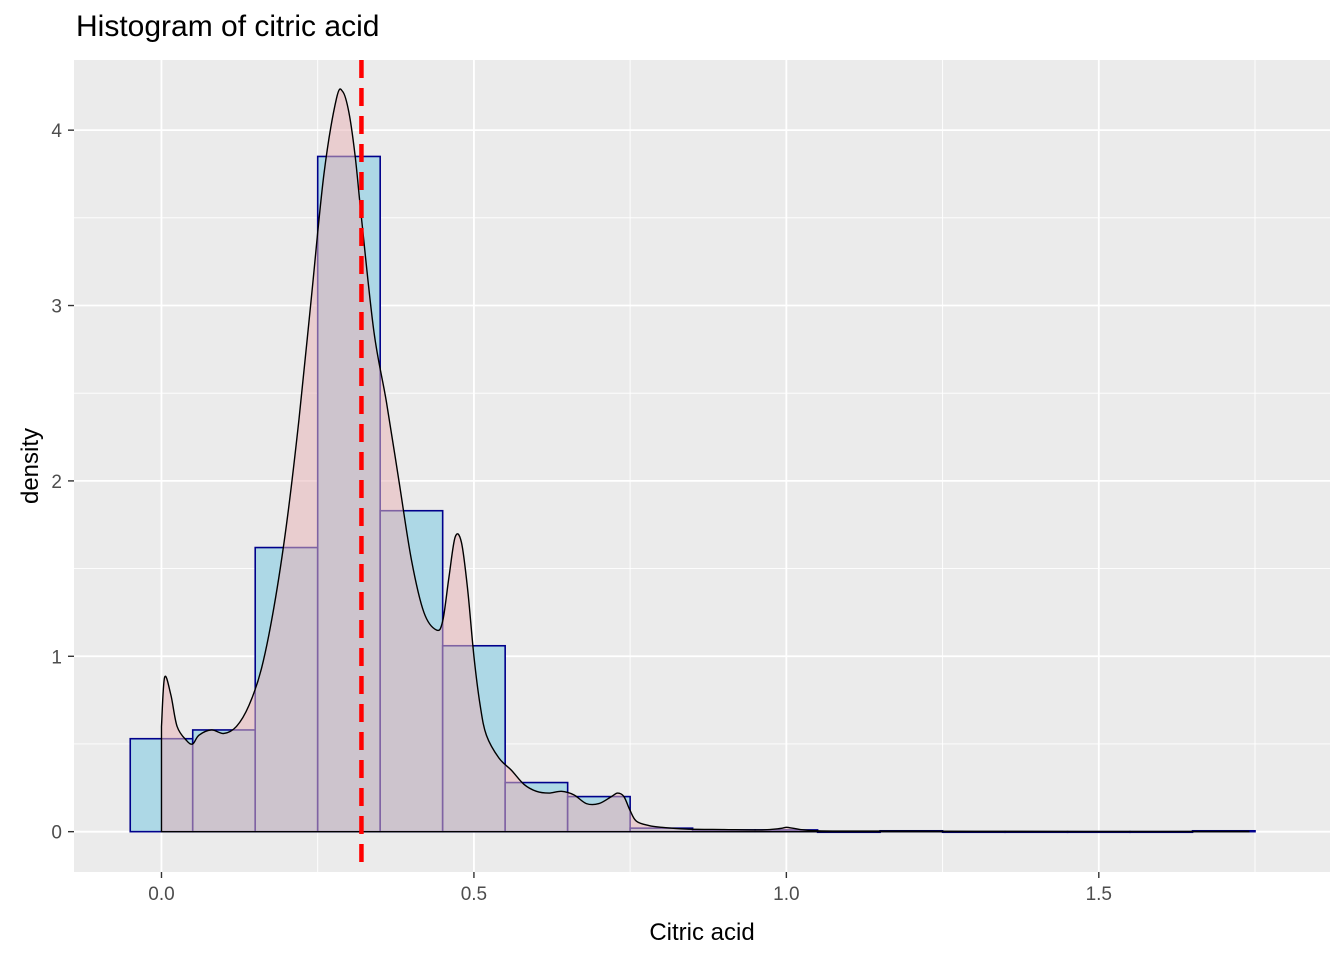 This screenshot has width=1344, height=960. I want to click on y-tick-label: 3, so click(56, 307).